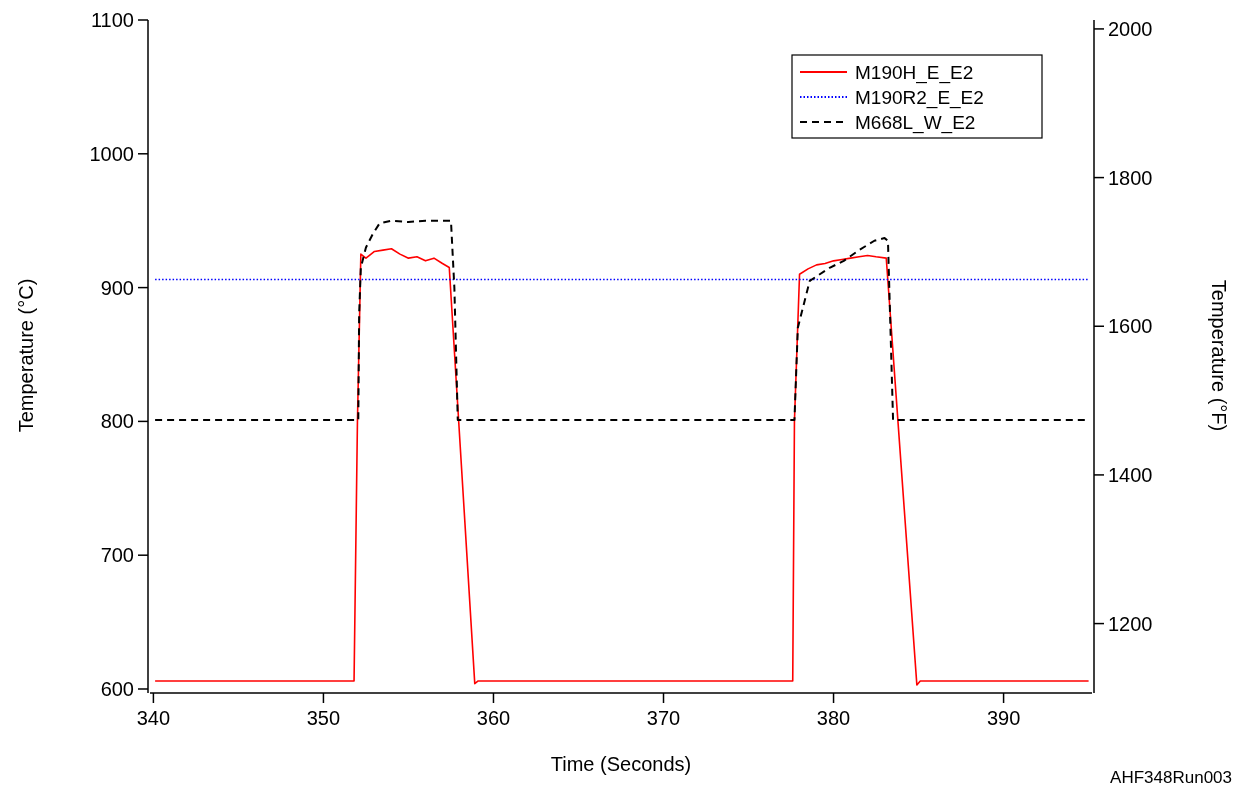 The width and height of the screenshot is (1242, 793). Describe the element at coordinates (1130, 623) in the screenshot. I see `y2-tick-label: 1200` at that location.